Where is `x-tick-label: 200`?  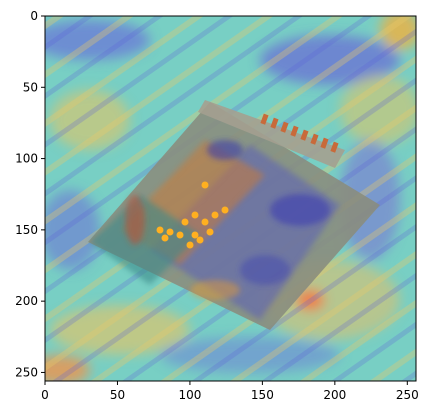 x-tick-label: 200 is located at coordinates (334, 395).